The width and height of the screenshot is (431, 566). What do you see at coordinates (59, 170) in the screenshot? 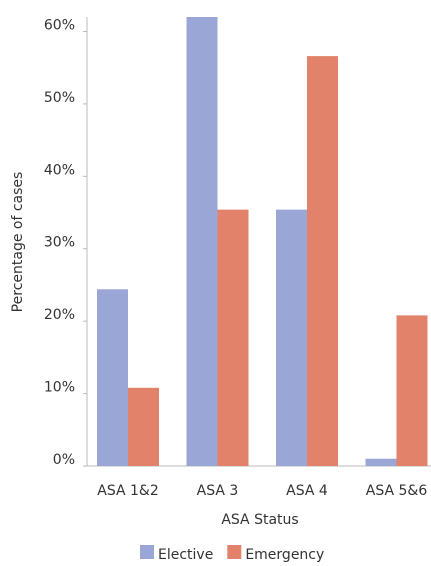
I see `y-tick-label: 40%` at bounding box center [59, 170].